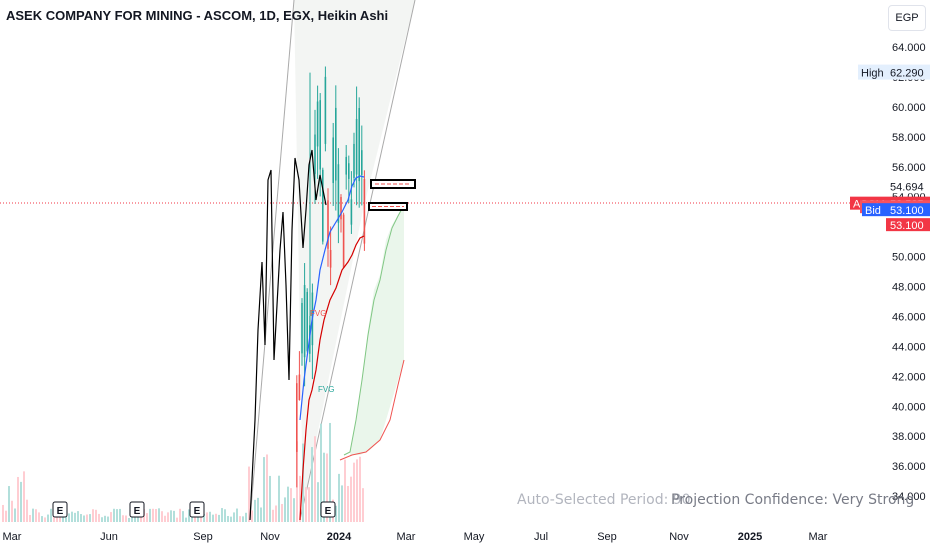  Describe the element at coordinates (909, 467) in the screenshot. I see `y-tick-label: 36.000` at that location.